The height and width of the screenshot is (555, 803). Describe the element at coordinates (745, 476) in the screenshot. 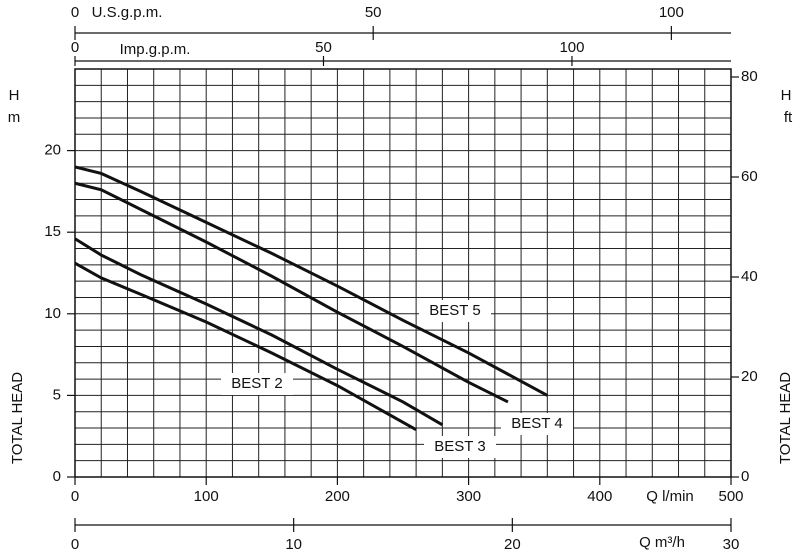

I see `y2-tick-label: 0` at that location.